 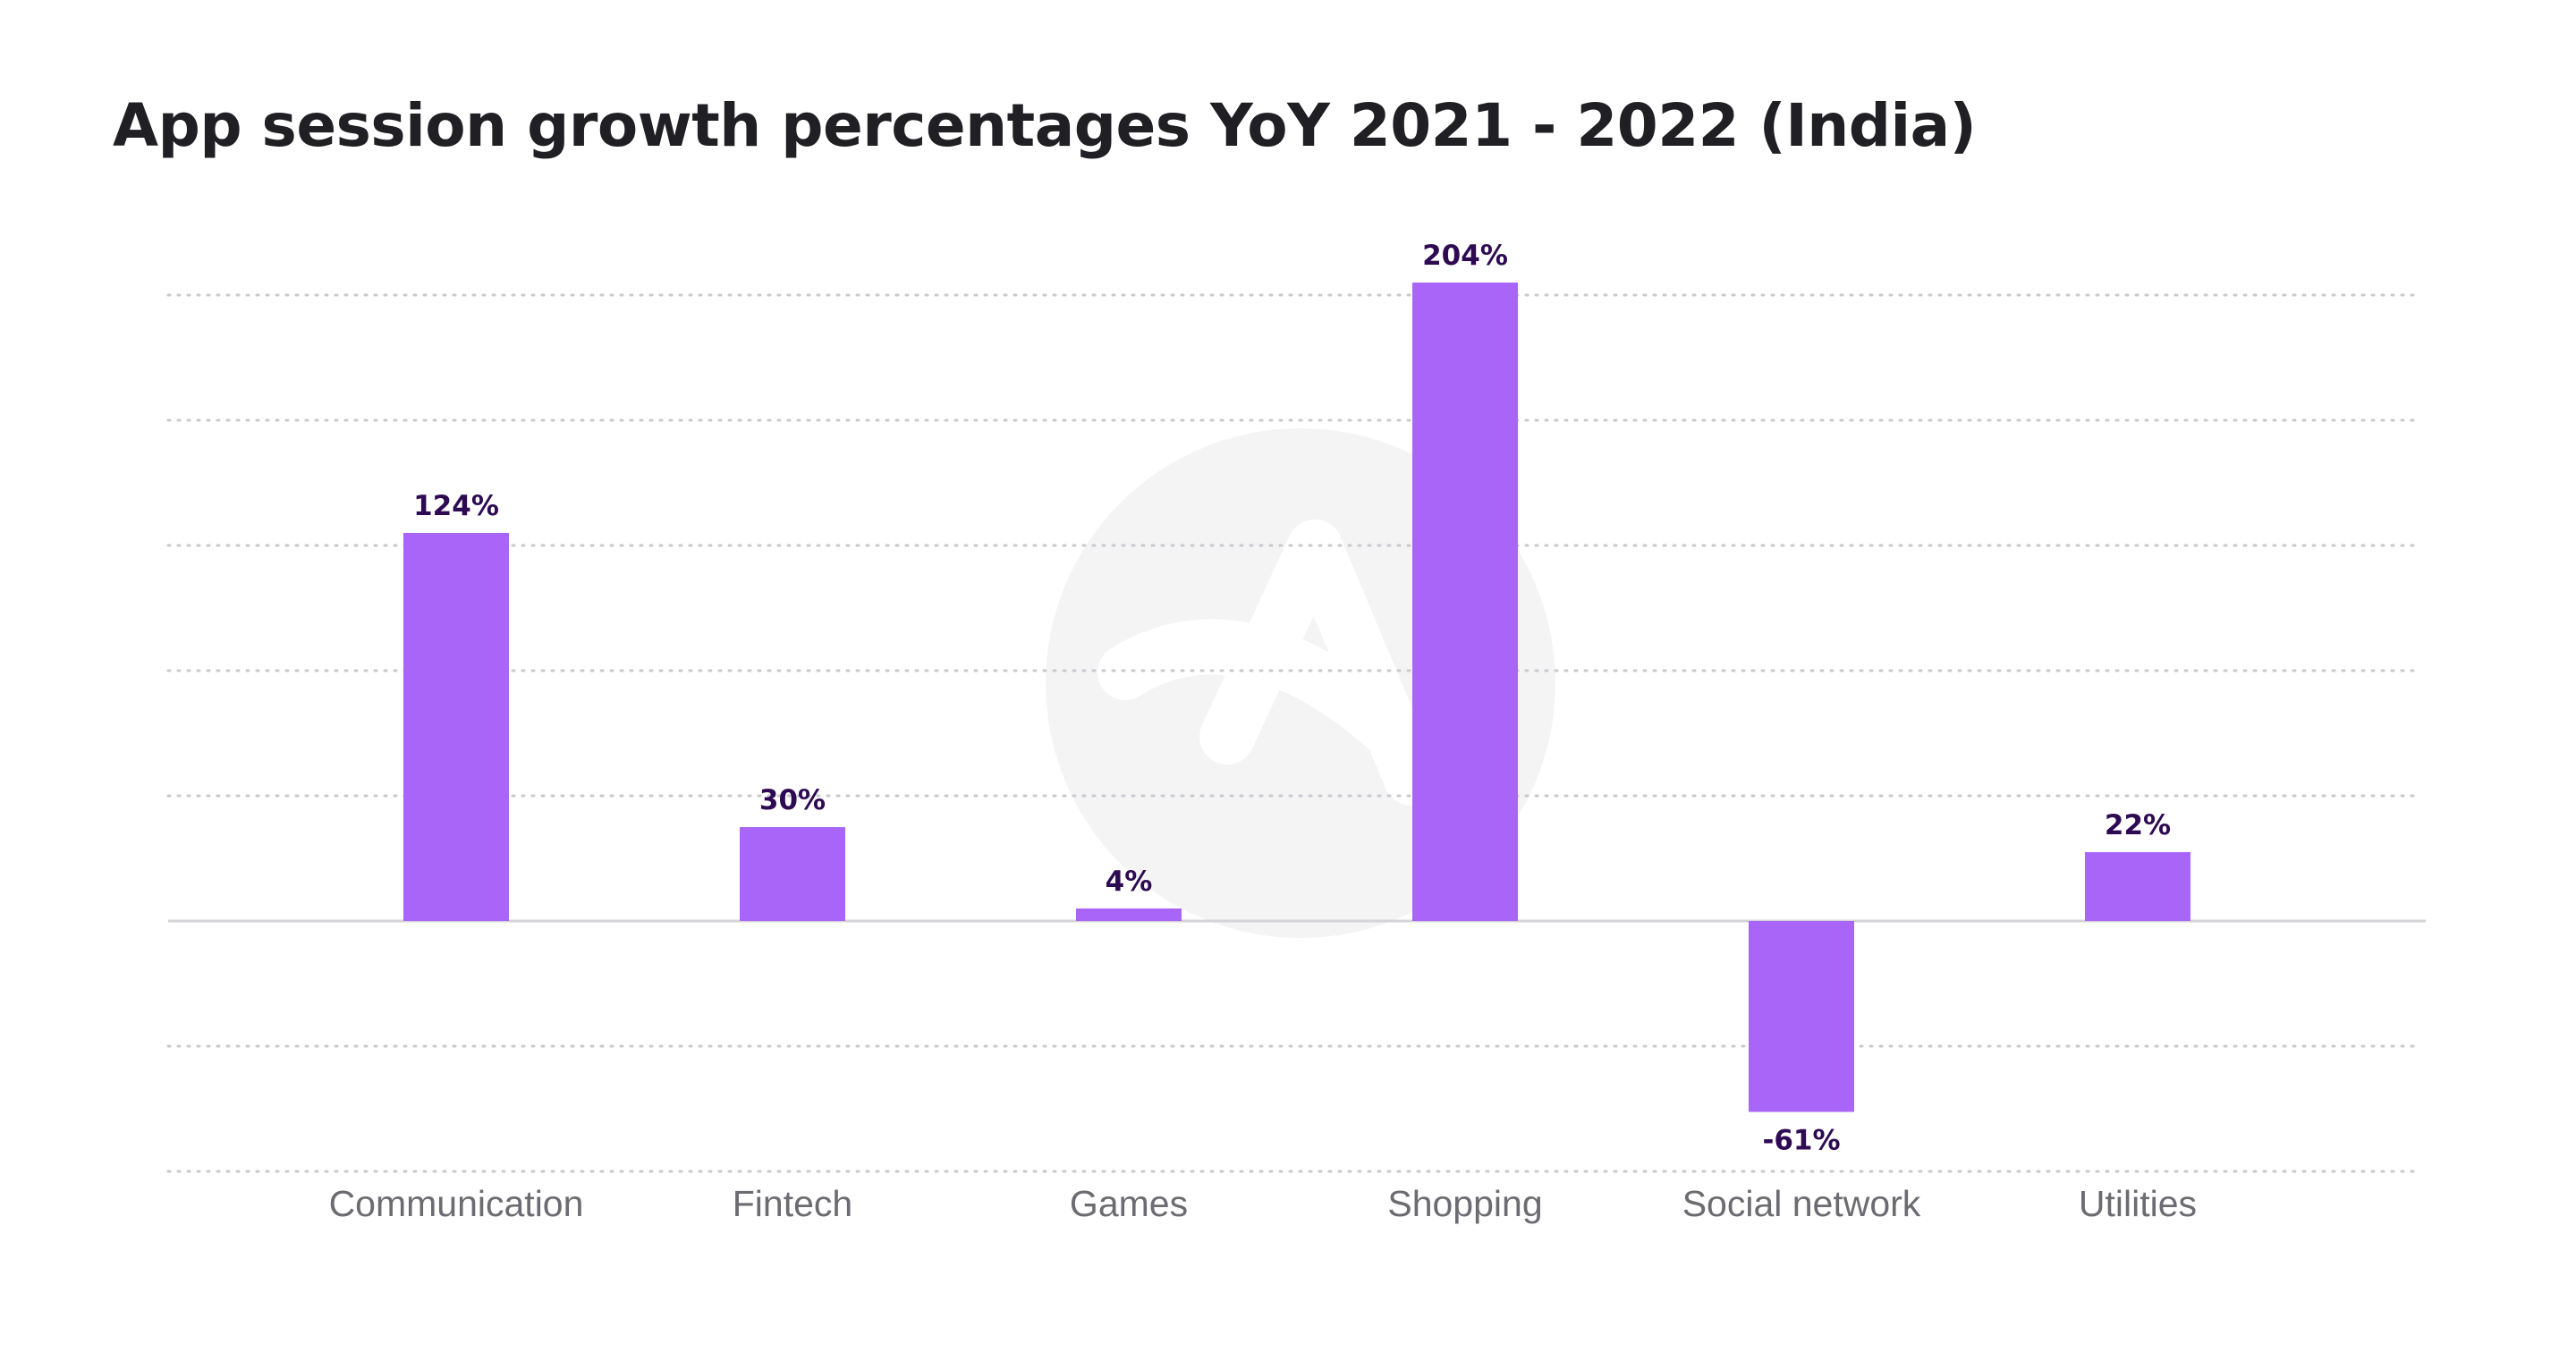 I want to click on category-label: Games, so click(x=1129, y=1203).